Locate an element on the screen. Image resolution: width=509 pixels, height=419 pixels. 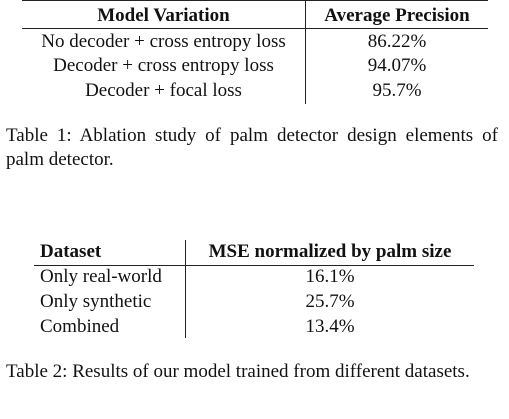
column-header-average-precision: Average Precision is located at coordinates (397, 15).